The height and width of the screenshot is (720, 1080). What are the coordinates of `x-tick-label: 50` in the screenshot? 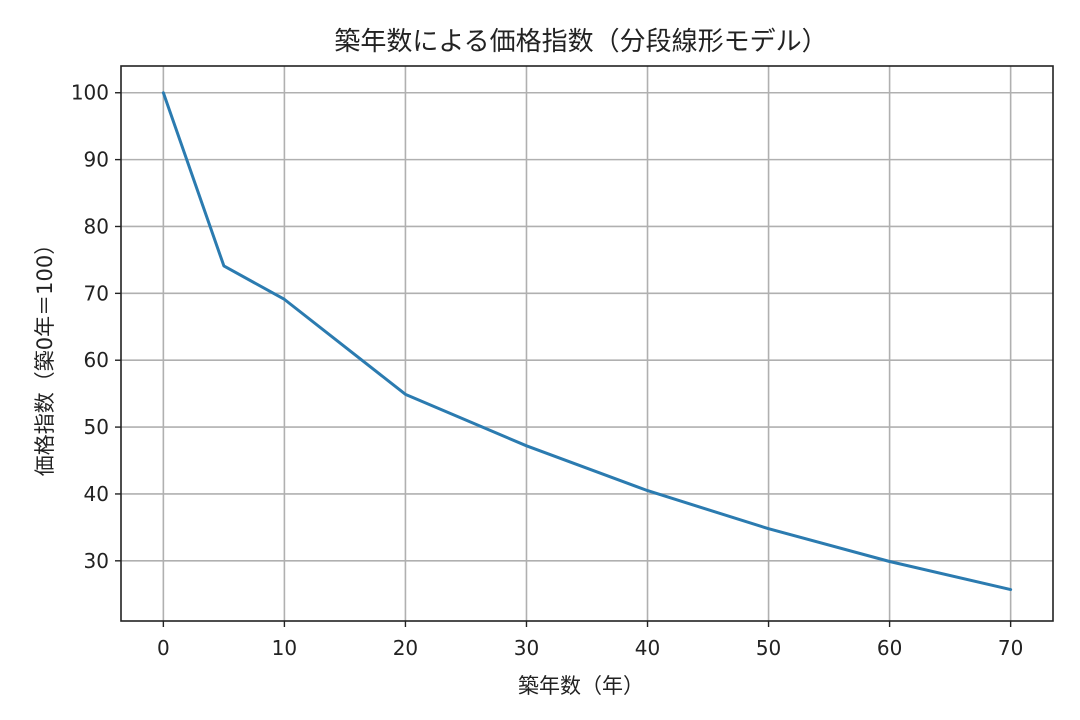 It's located at (768, 648).